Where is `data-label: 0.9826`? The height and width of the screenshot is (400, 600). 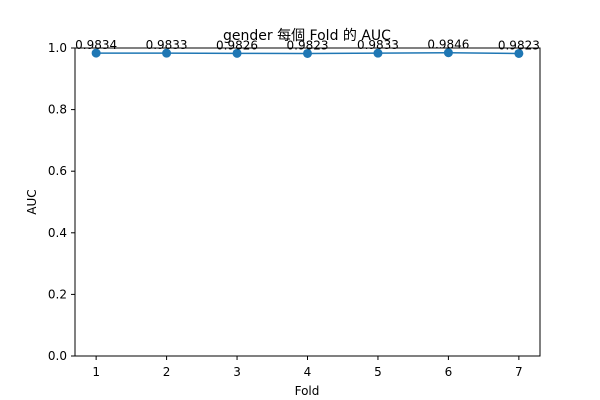 data-label: 0.9826 is located at coordinates (237, 45).